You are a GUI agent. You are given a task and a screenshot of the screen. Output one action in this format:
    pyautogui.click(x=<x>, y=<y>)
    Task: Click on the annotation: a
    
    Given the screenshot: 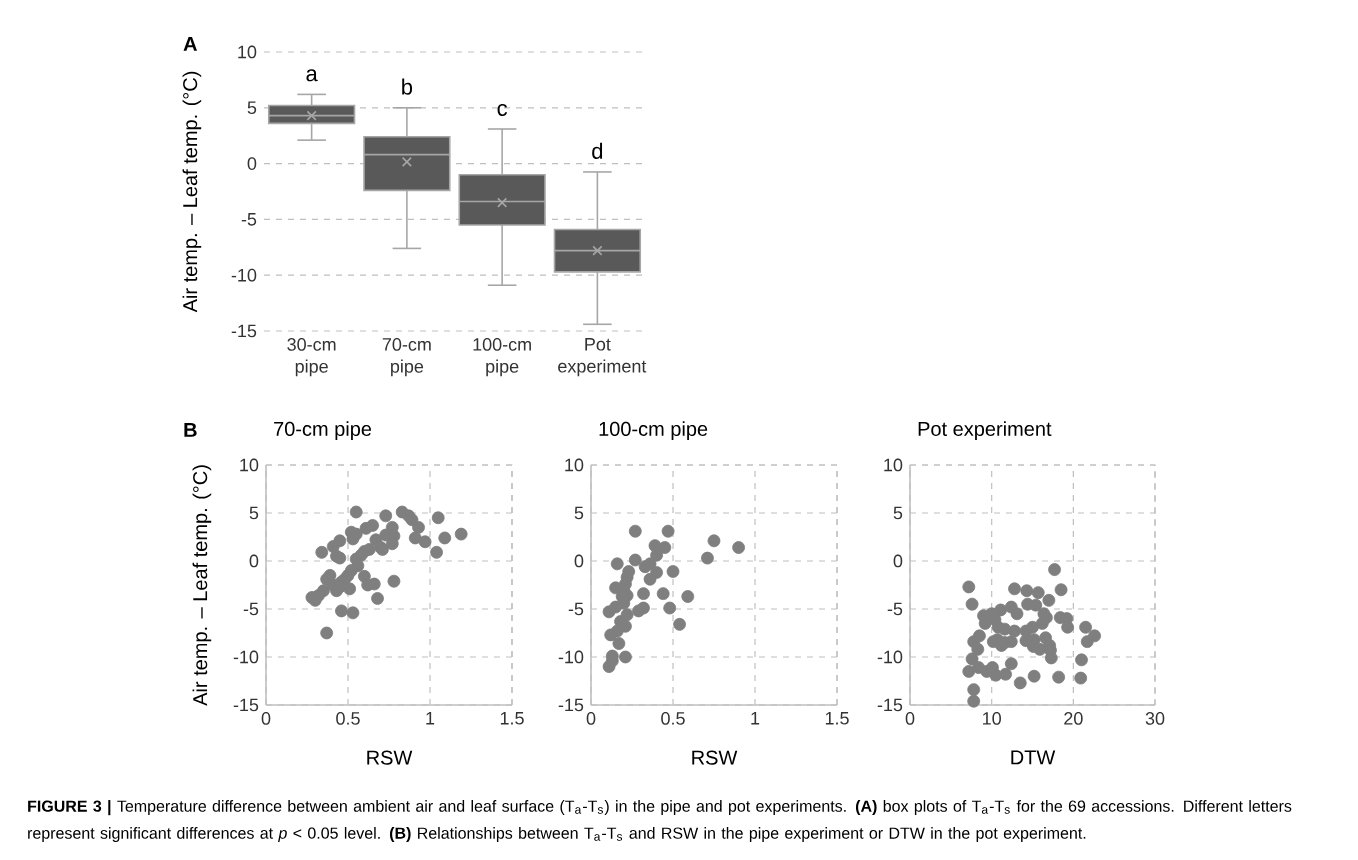 What is the action you would take?
    pyautogui.click(x=312, y=75)
    